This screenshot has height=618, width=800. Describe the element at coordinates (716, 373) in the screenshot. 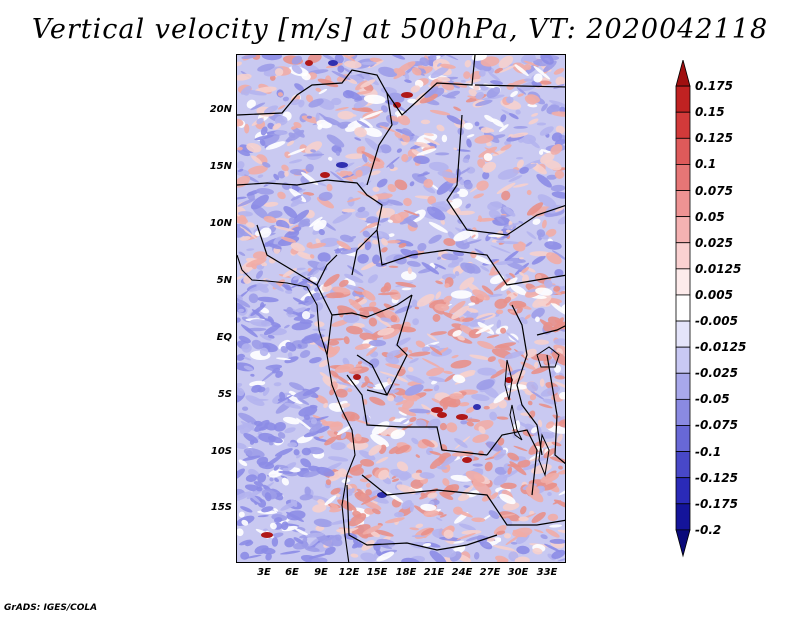

I see `colorbar-tick-label: -0.025` at that location.